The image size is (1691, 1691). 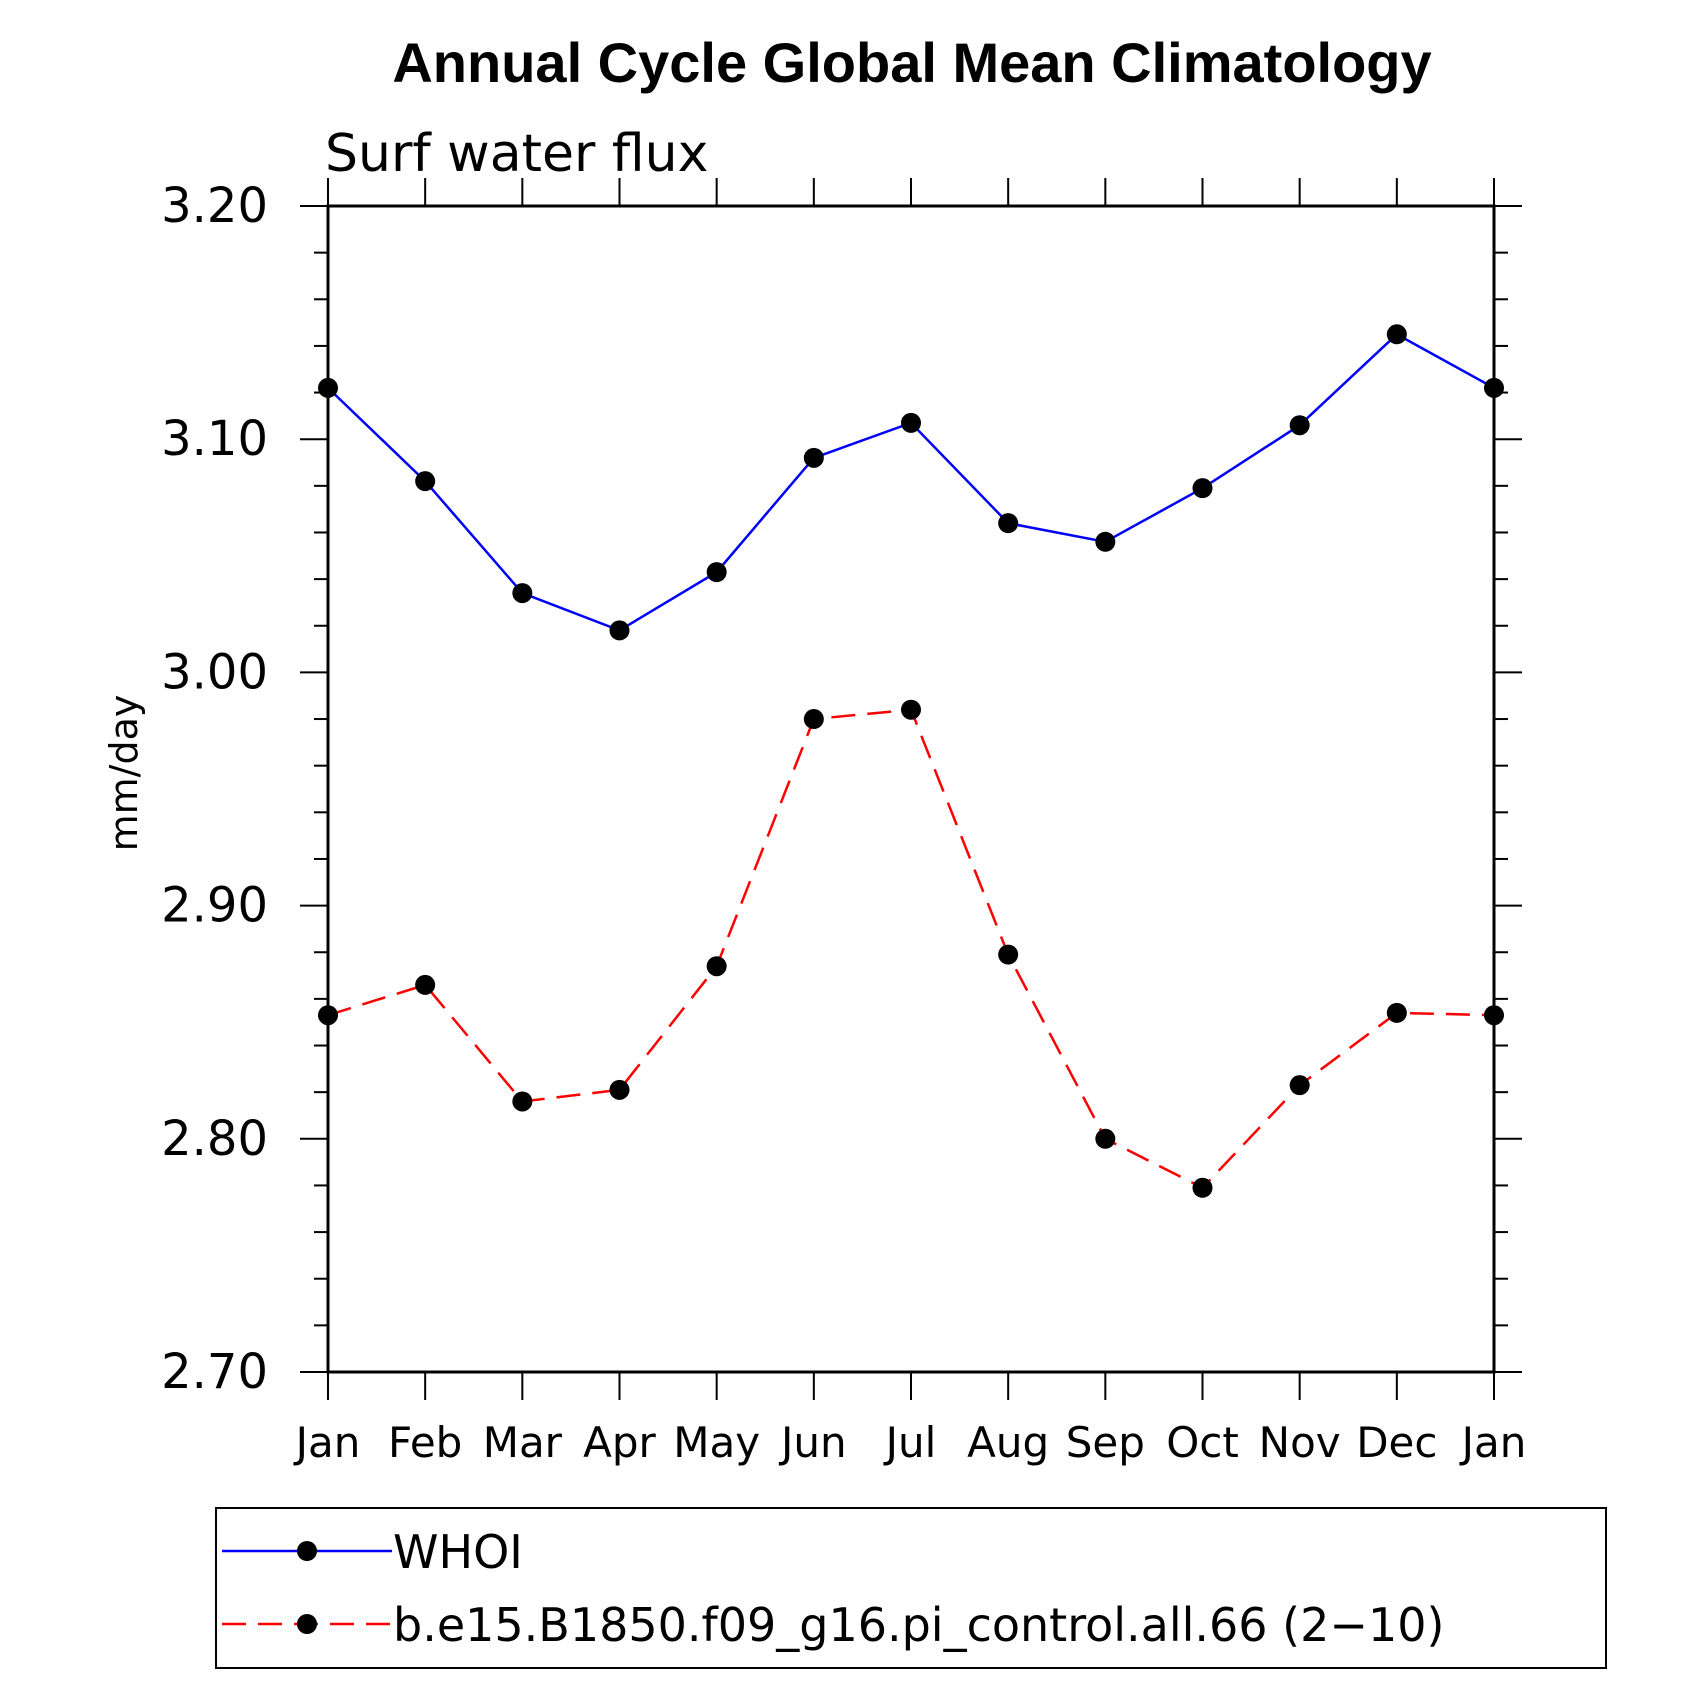 I want to click on legend-box, so click(x=911, y=1588).